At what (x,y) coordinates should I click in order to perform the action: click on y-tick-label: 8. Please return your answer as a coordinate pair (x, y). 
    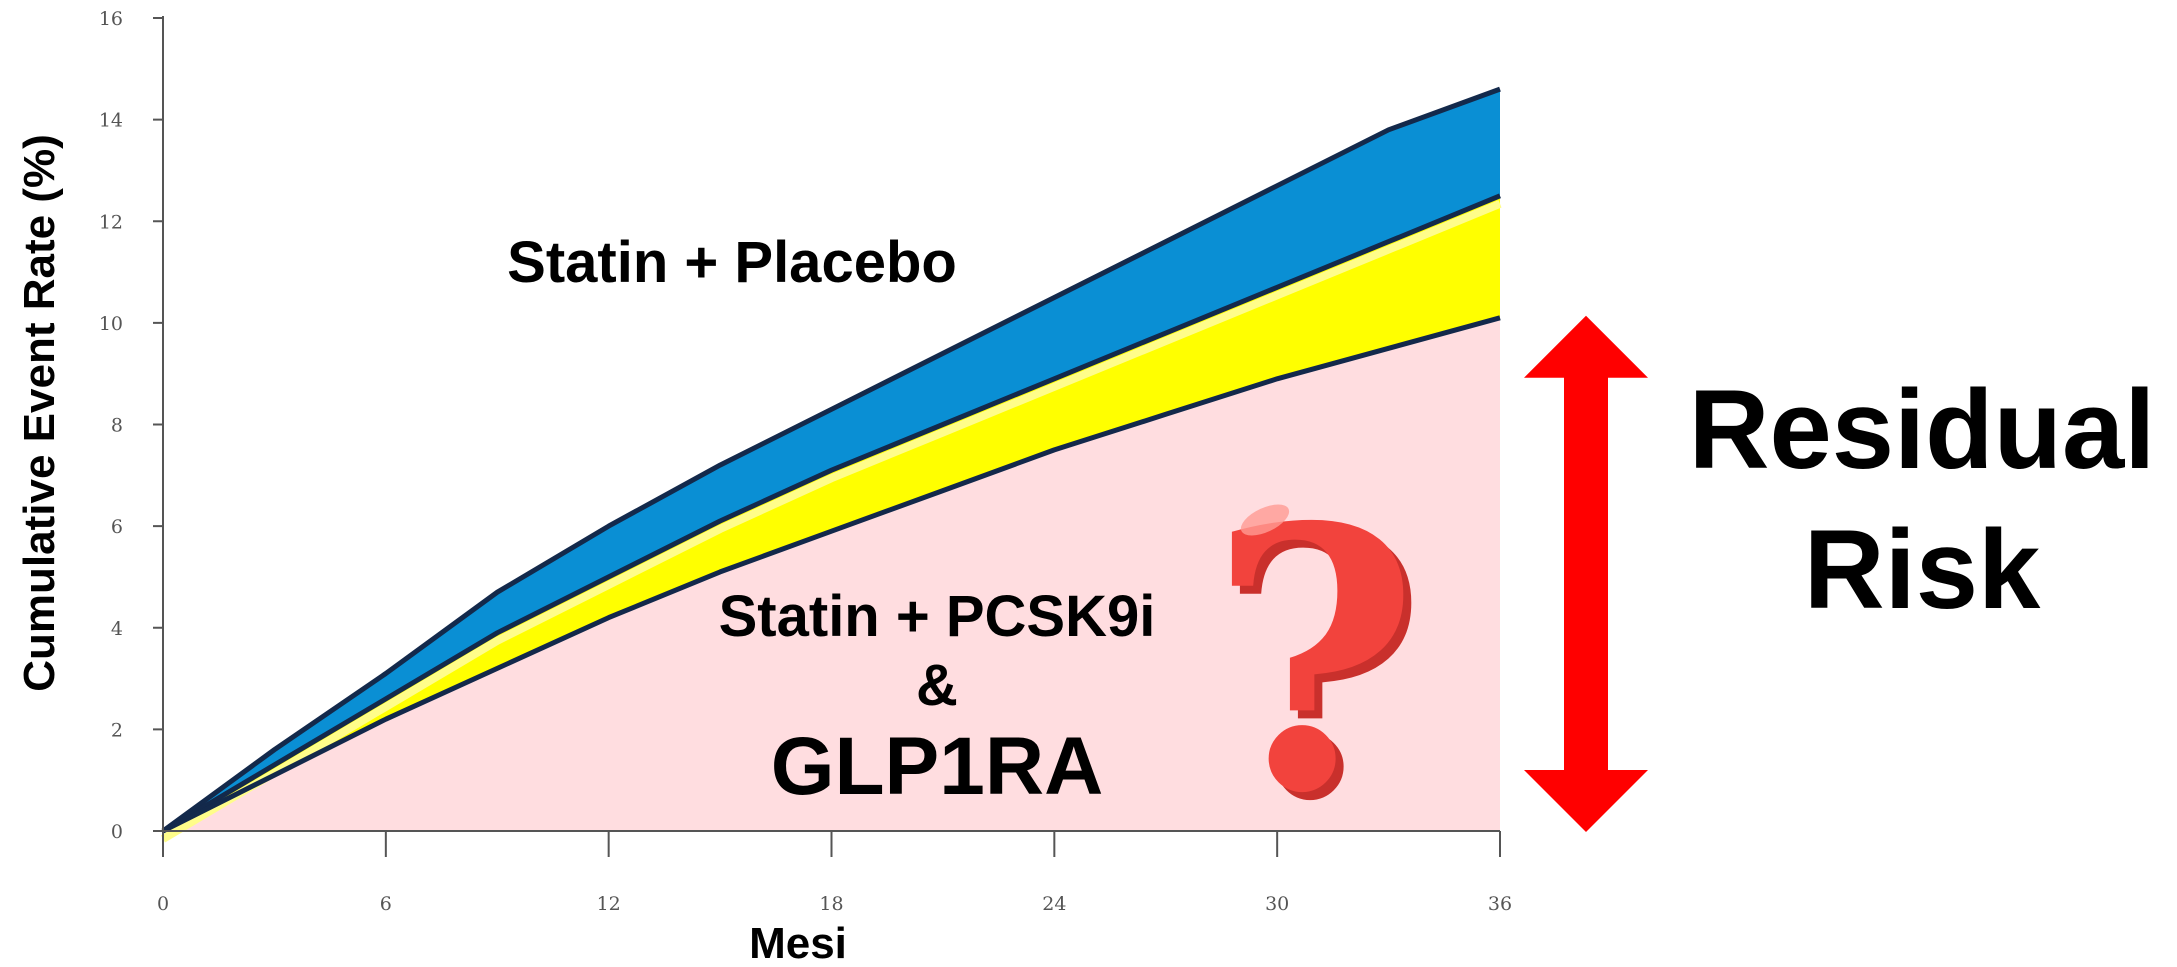
    Looking at the image, I should click on (117, 426).